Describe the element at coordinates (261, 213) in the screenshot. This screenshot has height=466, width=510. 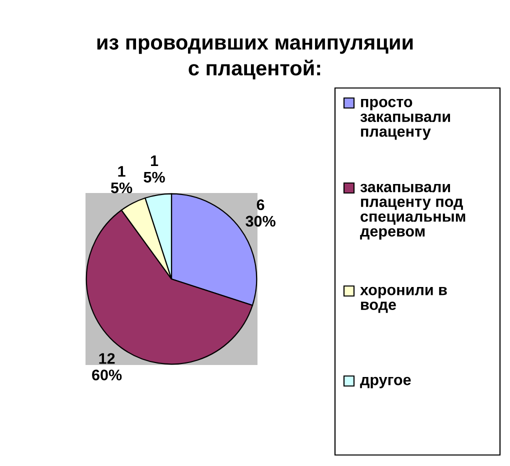
I see `data-label: 6 30%` at that location.